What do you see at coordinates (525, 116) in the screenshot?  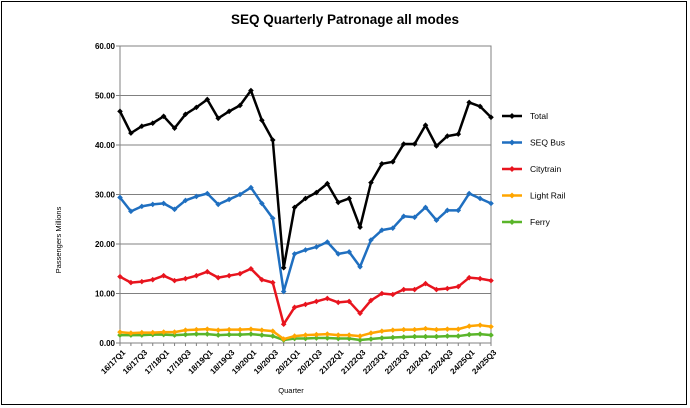 I see `legend-item-total: Total` at bounding box center [525, 116].